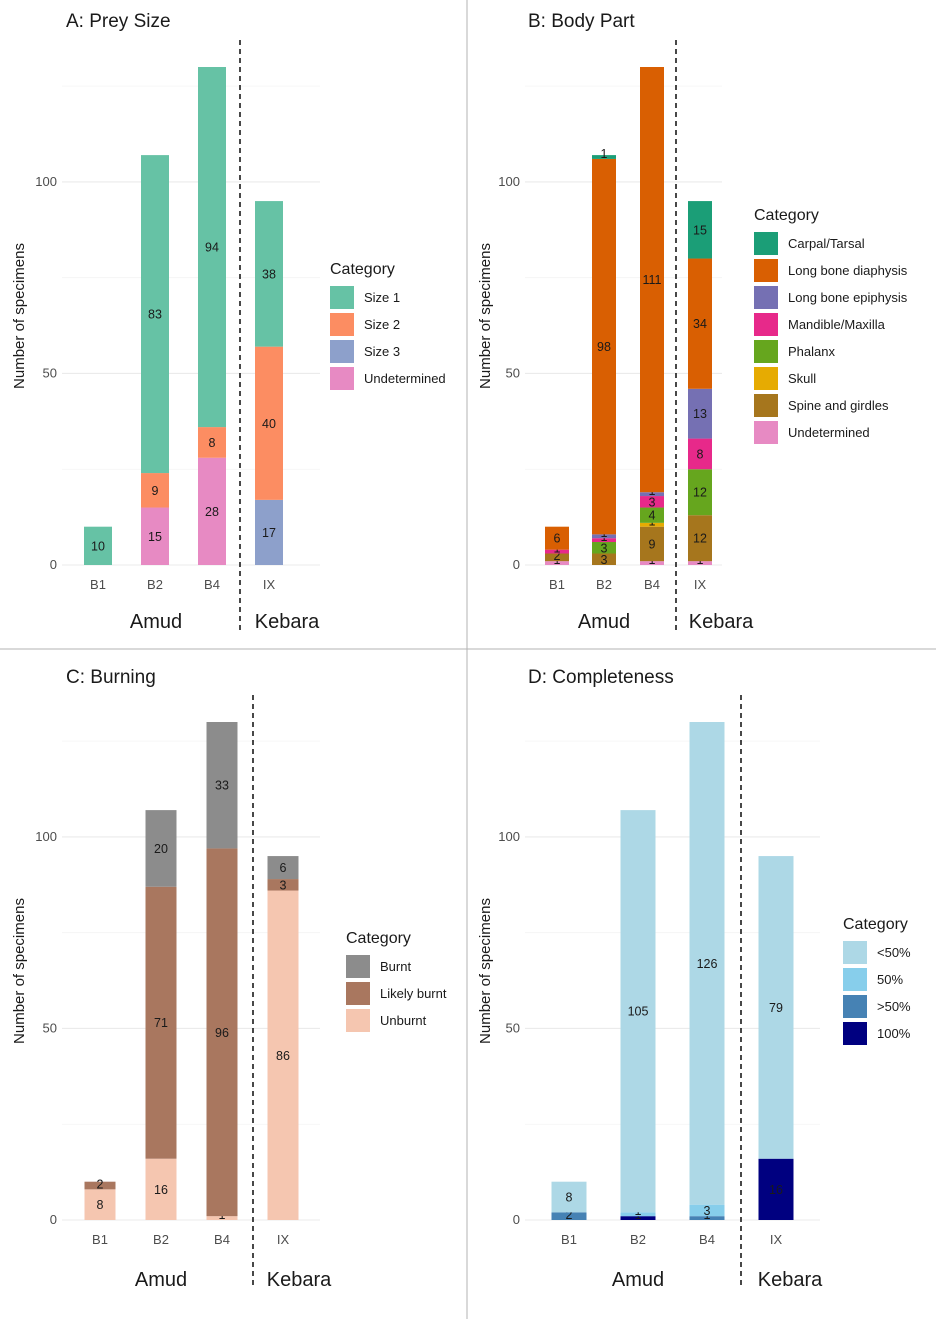 The image size is (936, 1319). I want to click on bar-segment-b1-unburnt, so click(100, 1204).